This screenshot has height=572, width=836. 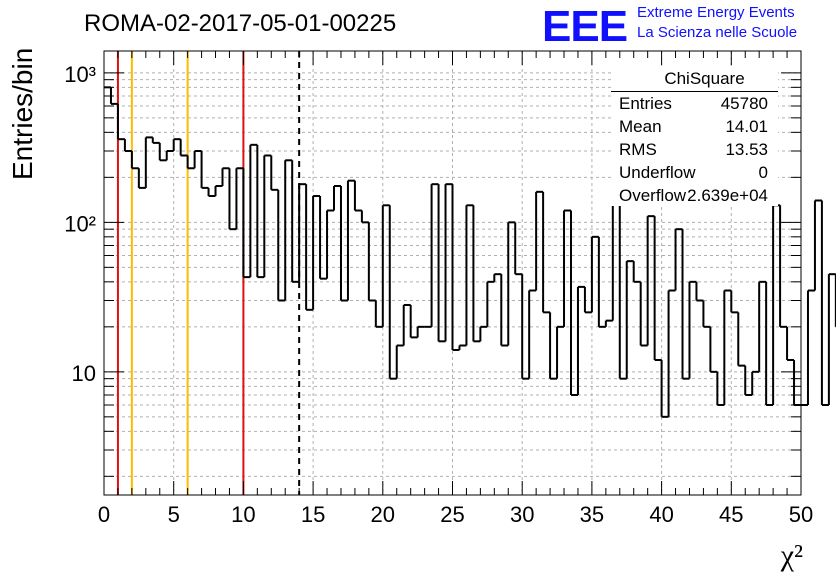 I want to click on stats-row-underflow: Underflow 0, so click(x=694, y=172).